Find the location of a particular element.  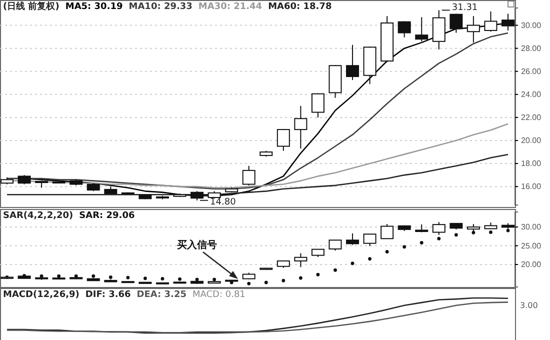

text: MA5: 30.19 is located at coordinates (94, 7).